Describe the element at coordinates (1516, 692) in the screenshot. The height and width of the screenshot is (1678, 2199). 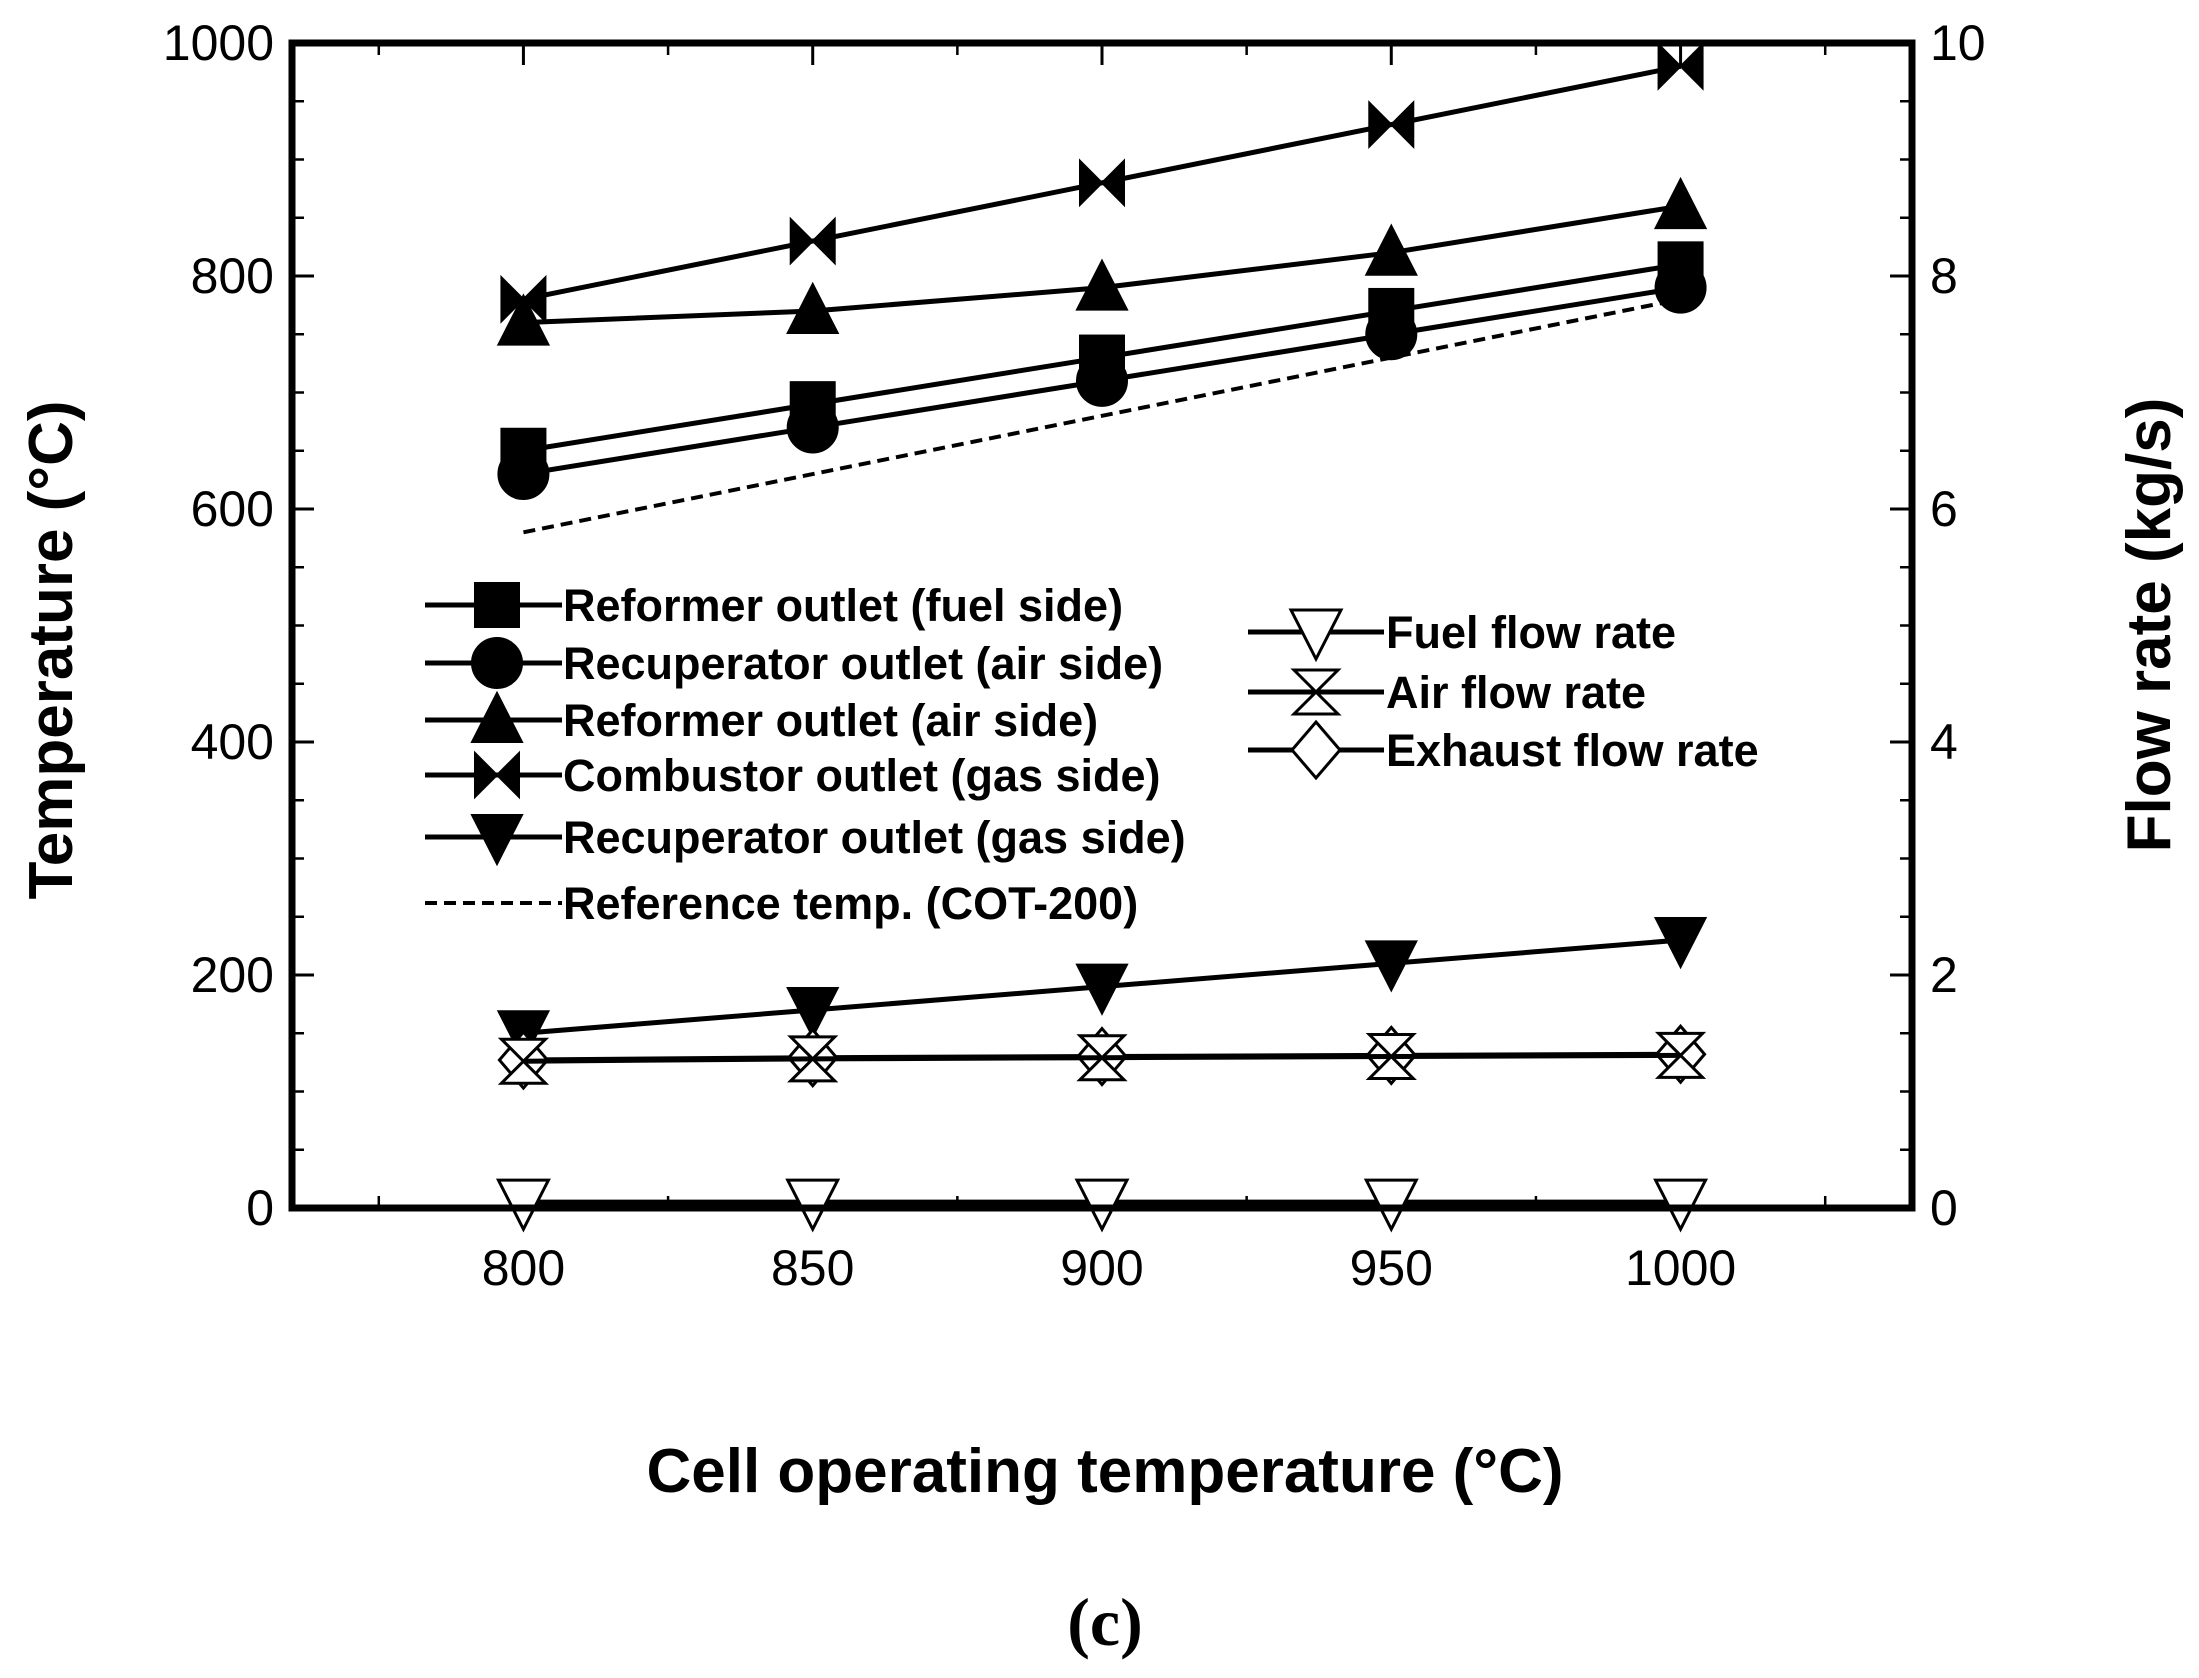
I see `legend-label: Air flow rate` at that location.